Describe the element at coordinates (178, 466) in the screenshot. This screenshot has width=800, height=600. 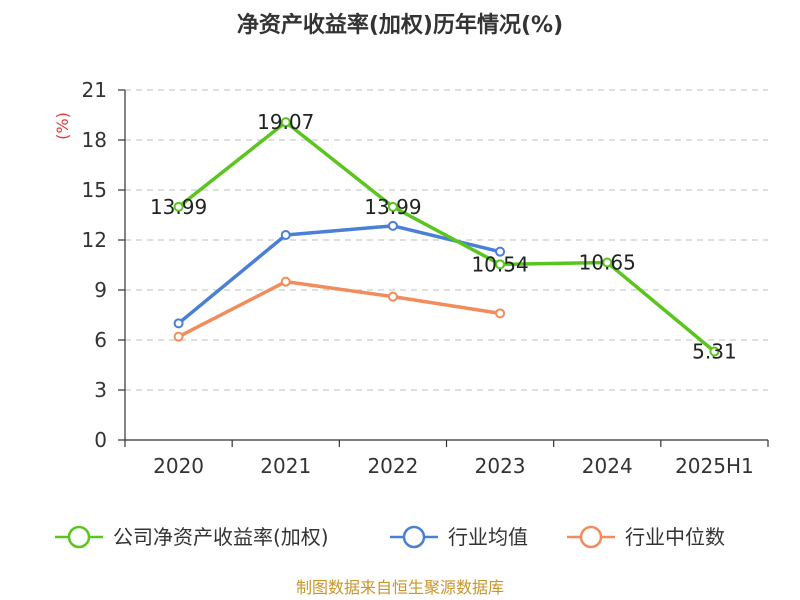
I see `x-tick-label: 2020` at that location.